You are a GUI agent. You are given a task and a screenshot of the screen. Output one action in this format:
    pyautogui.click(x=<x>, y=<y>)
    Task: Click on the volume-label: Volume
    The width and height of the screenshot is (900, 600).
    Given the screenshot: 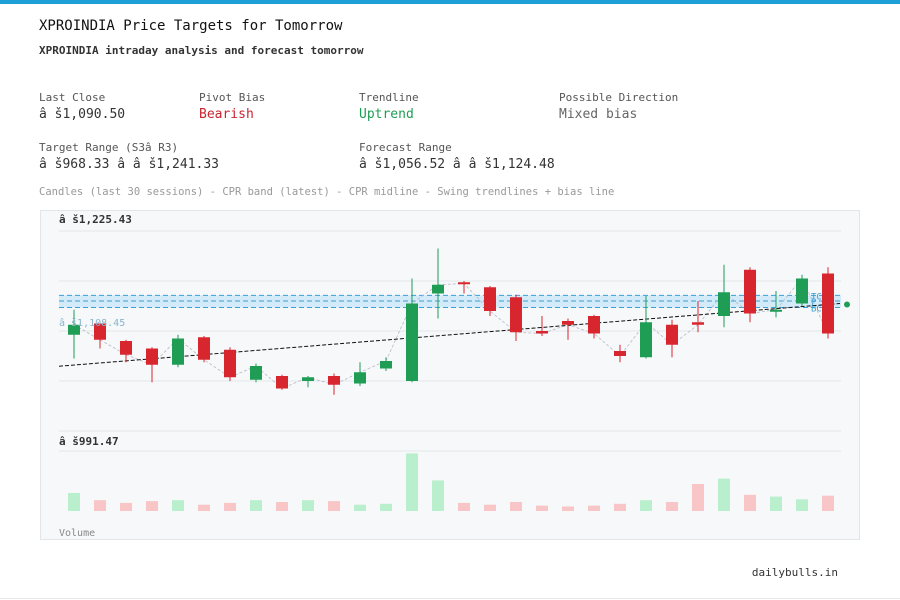 What is the action you would take?
    pyautogui.click(x=77, y=533)
    